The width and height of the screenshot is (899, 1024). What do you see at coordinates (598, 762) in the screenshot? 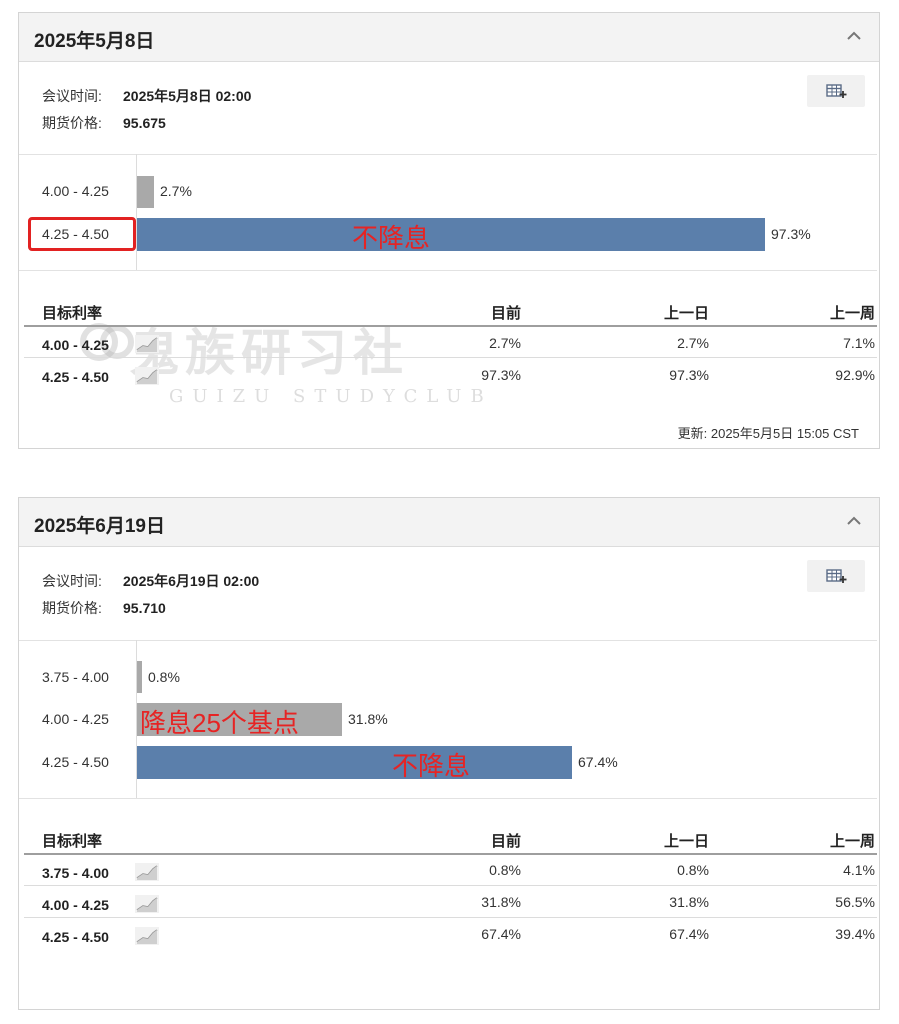
I see `bar-pct-4.25-4.50: 67.4%` at bounding box center [598, 762].